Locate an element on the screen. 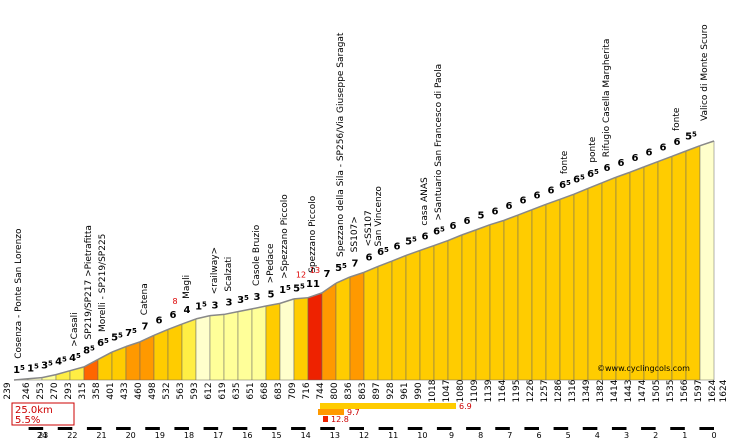  altitude-label: 1443 is located at coordinates (629, 391).